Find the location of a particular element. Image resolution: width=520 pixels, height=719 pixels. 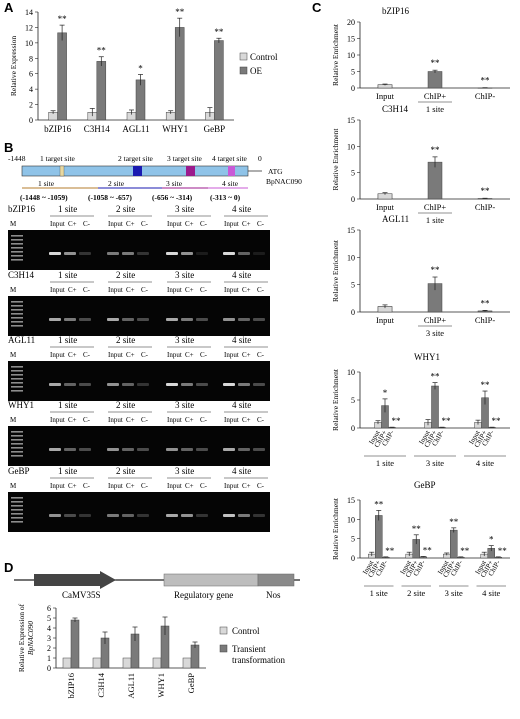

panel-c-0-y-tick-label: 10 is located at coordinates (351, 55).